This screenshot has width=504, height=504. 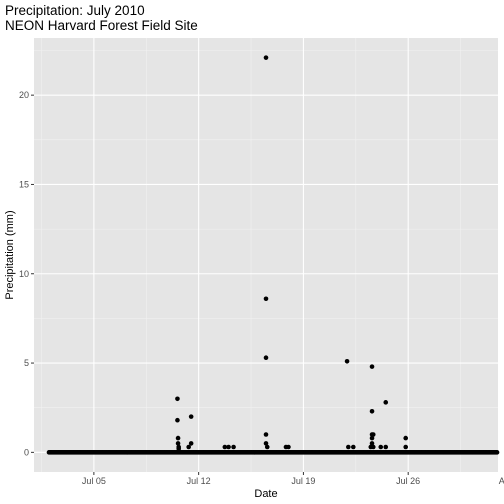 What do you see at coordinates (24, 95) in the screenshot?
I see `y-tick-label: 20` at bounding box center [24, 95].